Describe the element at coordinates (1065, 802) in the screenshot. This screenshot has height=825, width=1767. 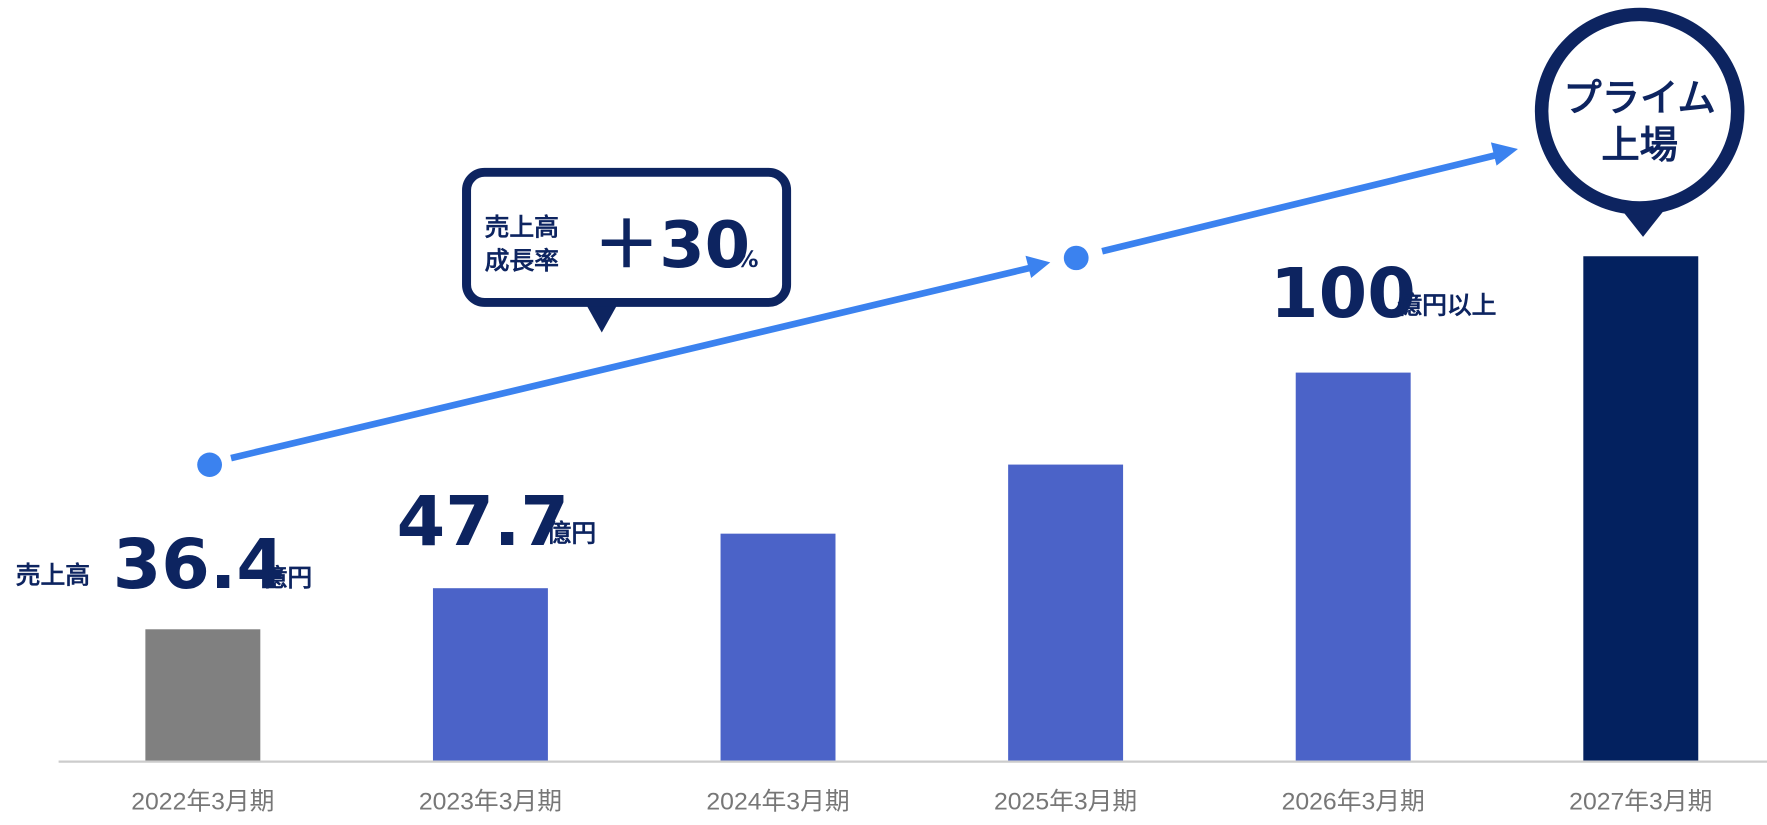
I see `x-tick-label: 2025年3月期` at that location.